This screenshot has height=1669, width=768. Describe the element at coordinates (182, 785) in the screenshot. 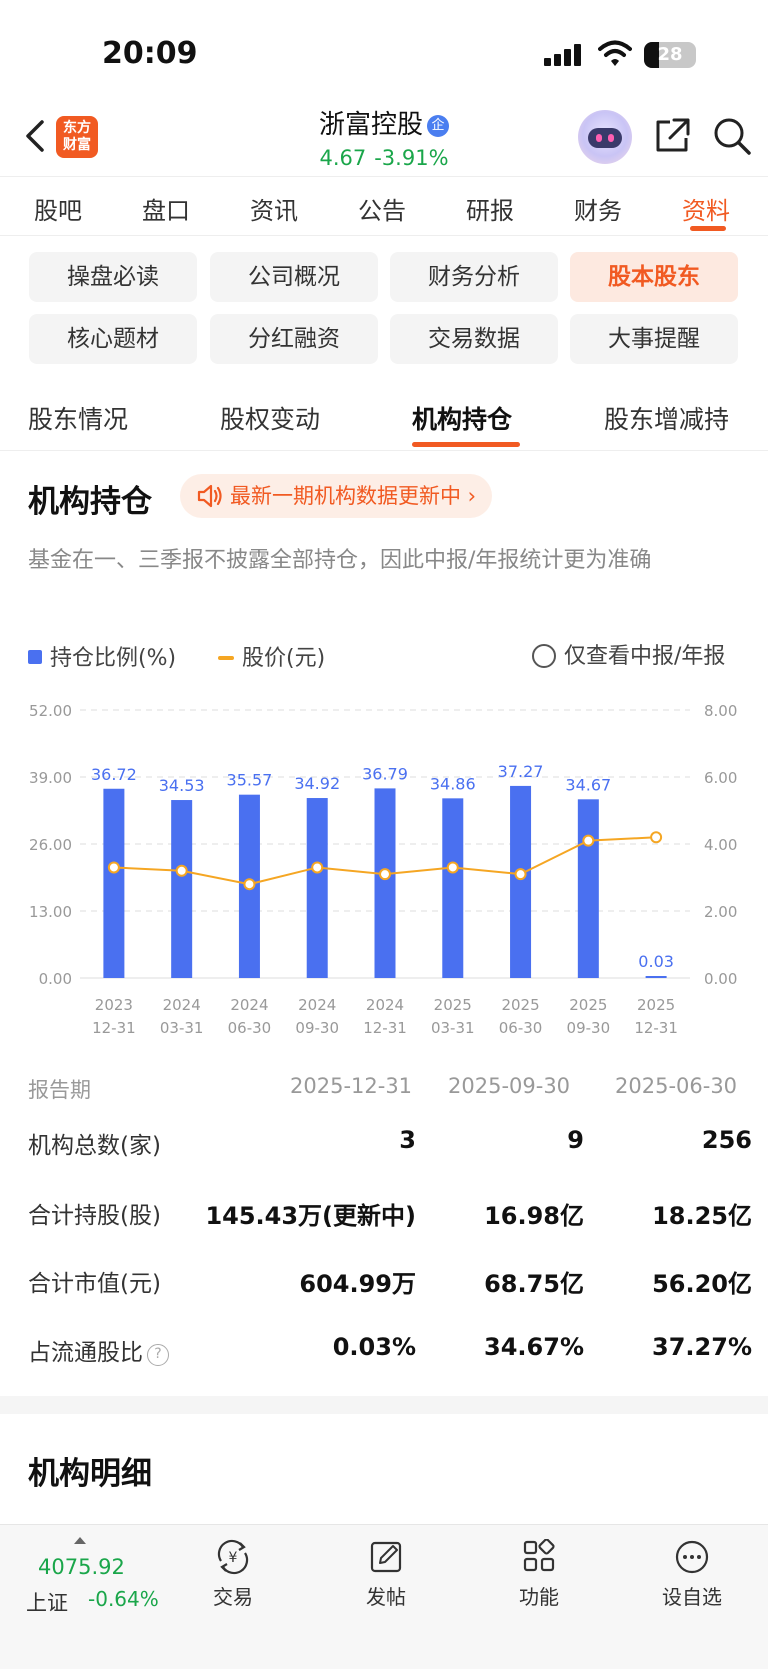

I see `bar-data-label: 34.53` at that location.